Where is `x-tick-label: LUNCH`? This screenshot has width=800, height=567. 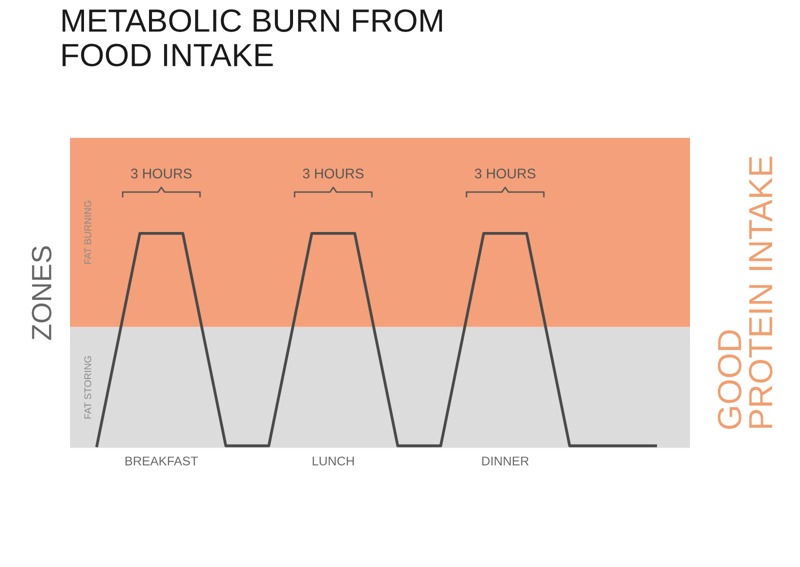 x-tick-label: LUNCH is located at coordinates (333, 461).